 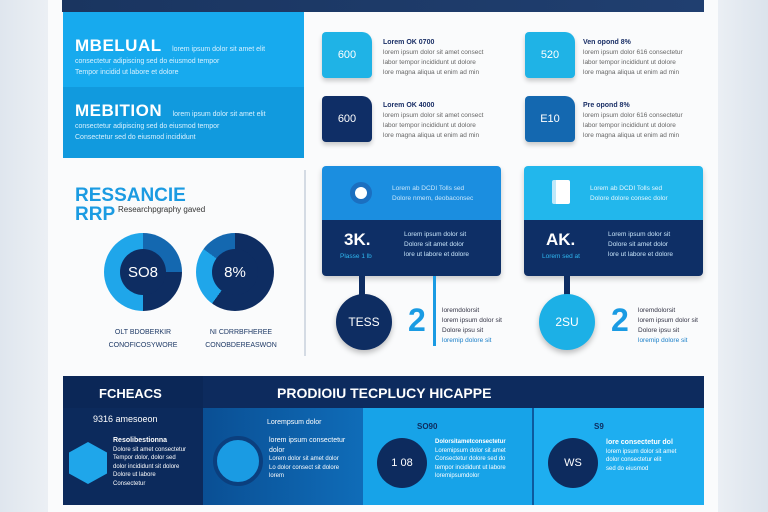 I want to click on folder-text: lorem ipsum dolor 616 consectetur, so click(x=633, y=115).